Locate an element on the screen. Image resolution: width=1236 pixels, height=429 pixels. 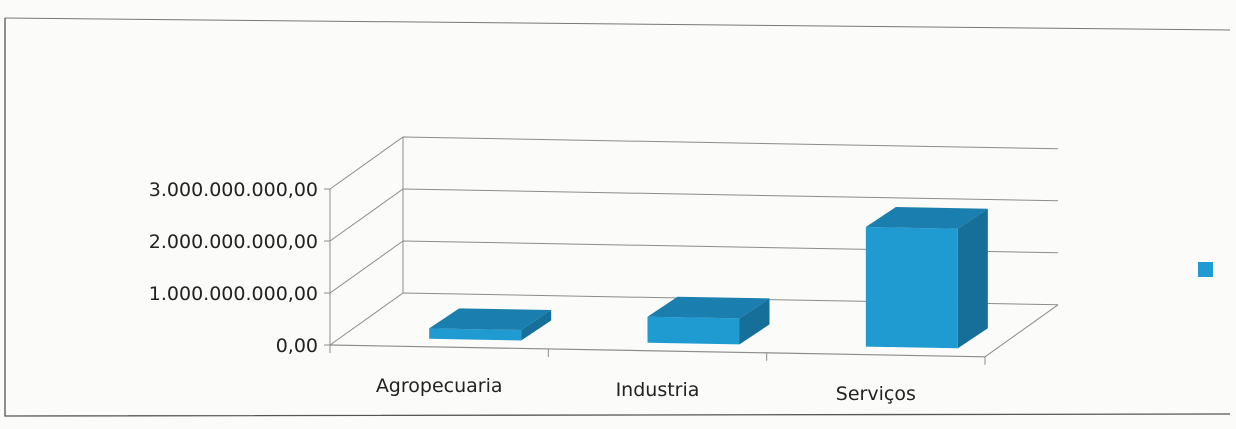
legend-marker is located at coordinates (1205, 269).